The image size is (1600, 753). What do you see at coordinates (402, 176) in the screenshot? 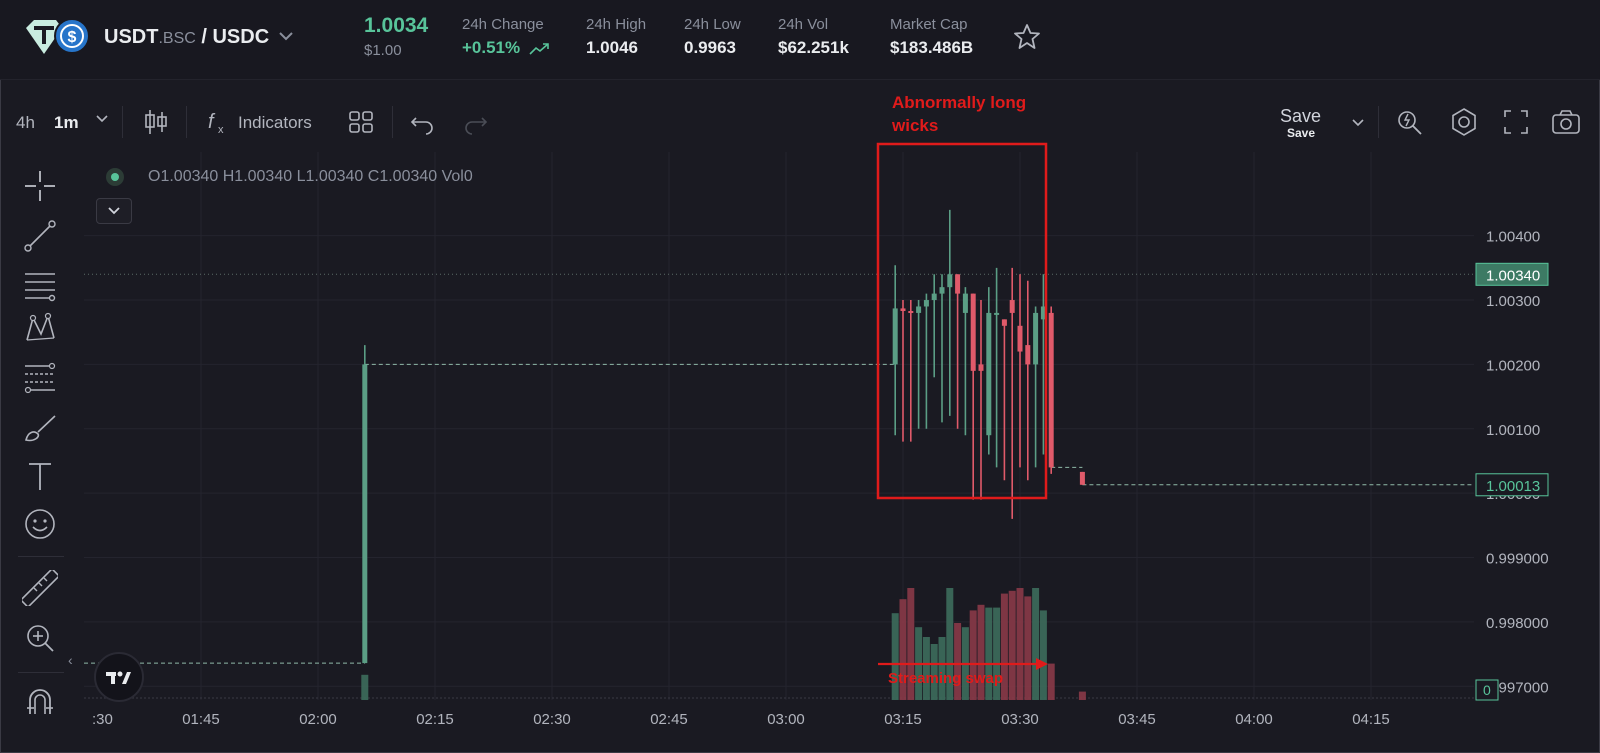
I see `ohlc-close: C1.00340` at bounding box center [402, 176].